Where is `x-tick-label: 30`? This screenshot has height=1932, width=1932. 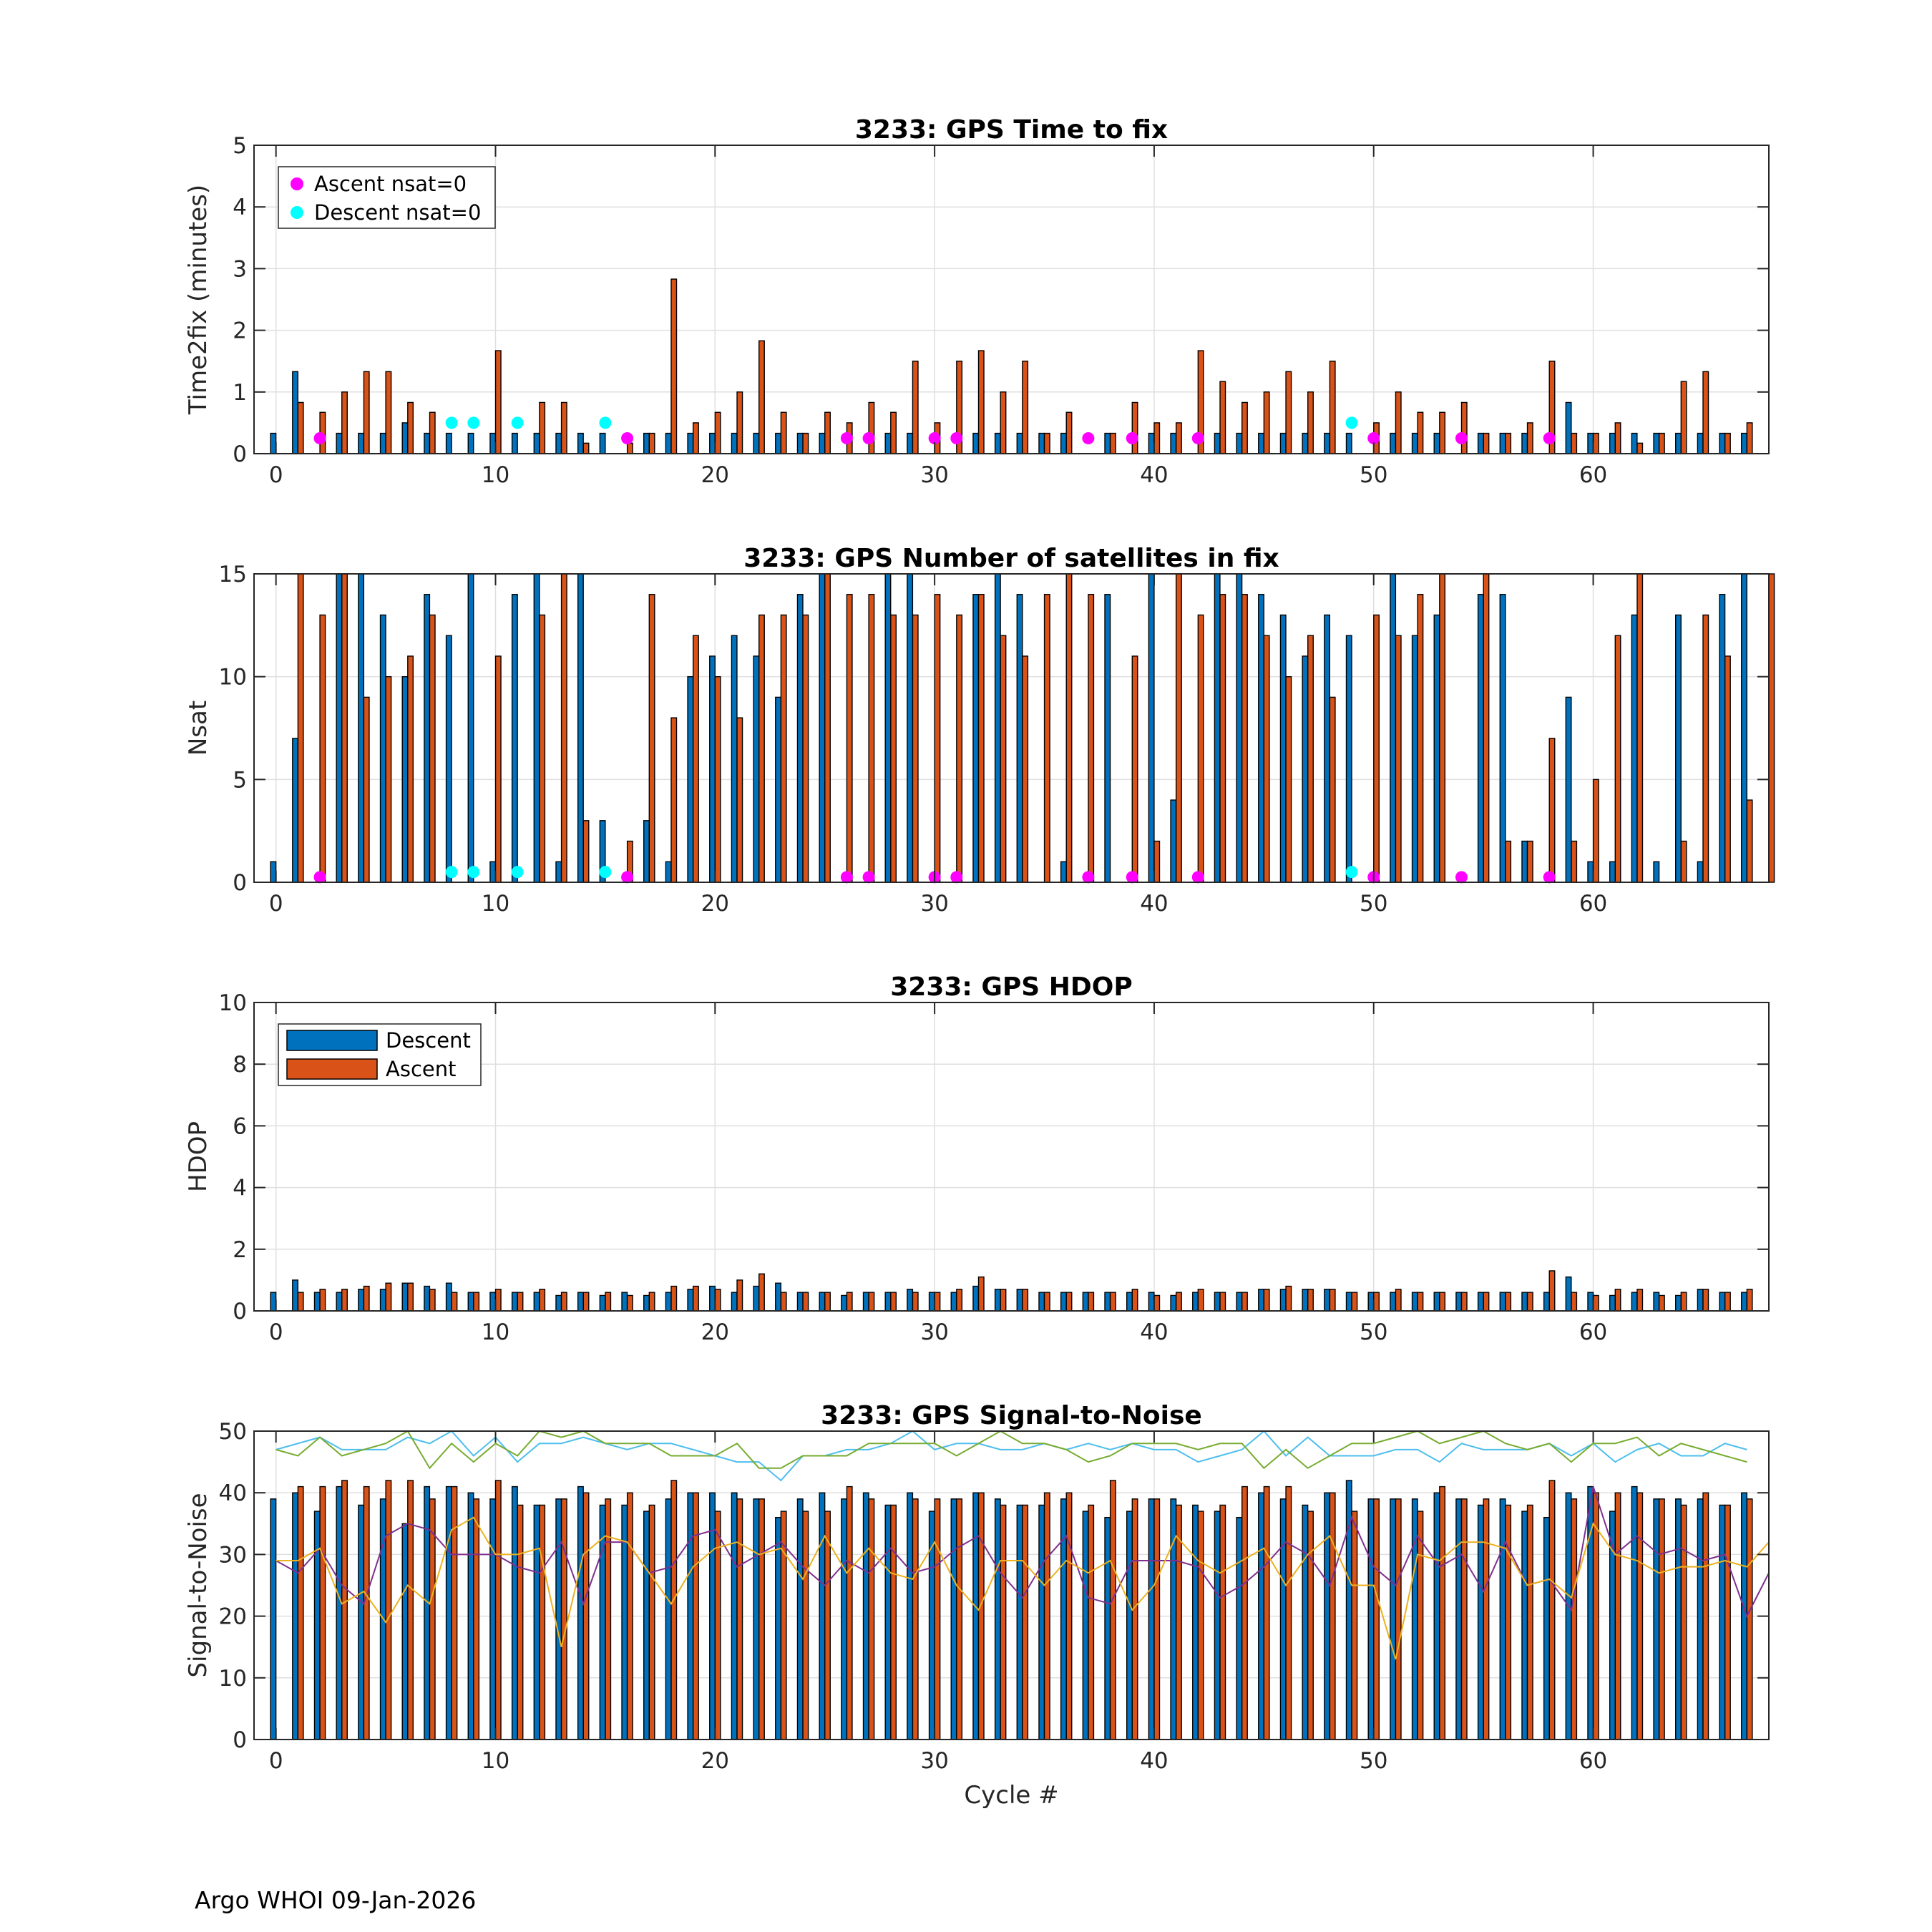
x-tick-label: 30 is located at coordinates (934, 475).